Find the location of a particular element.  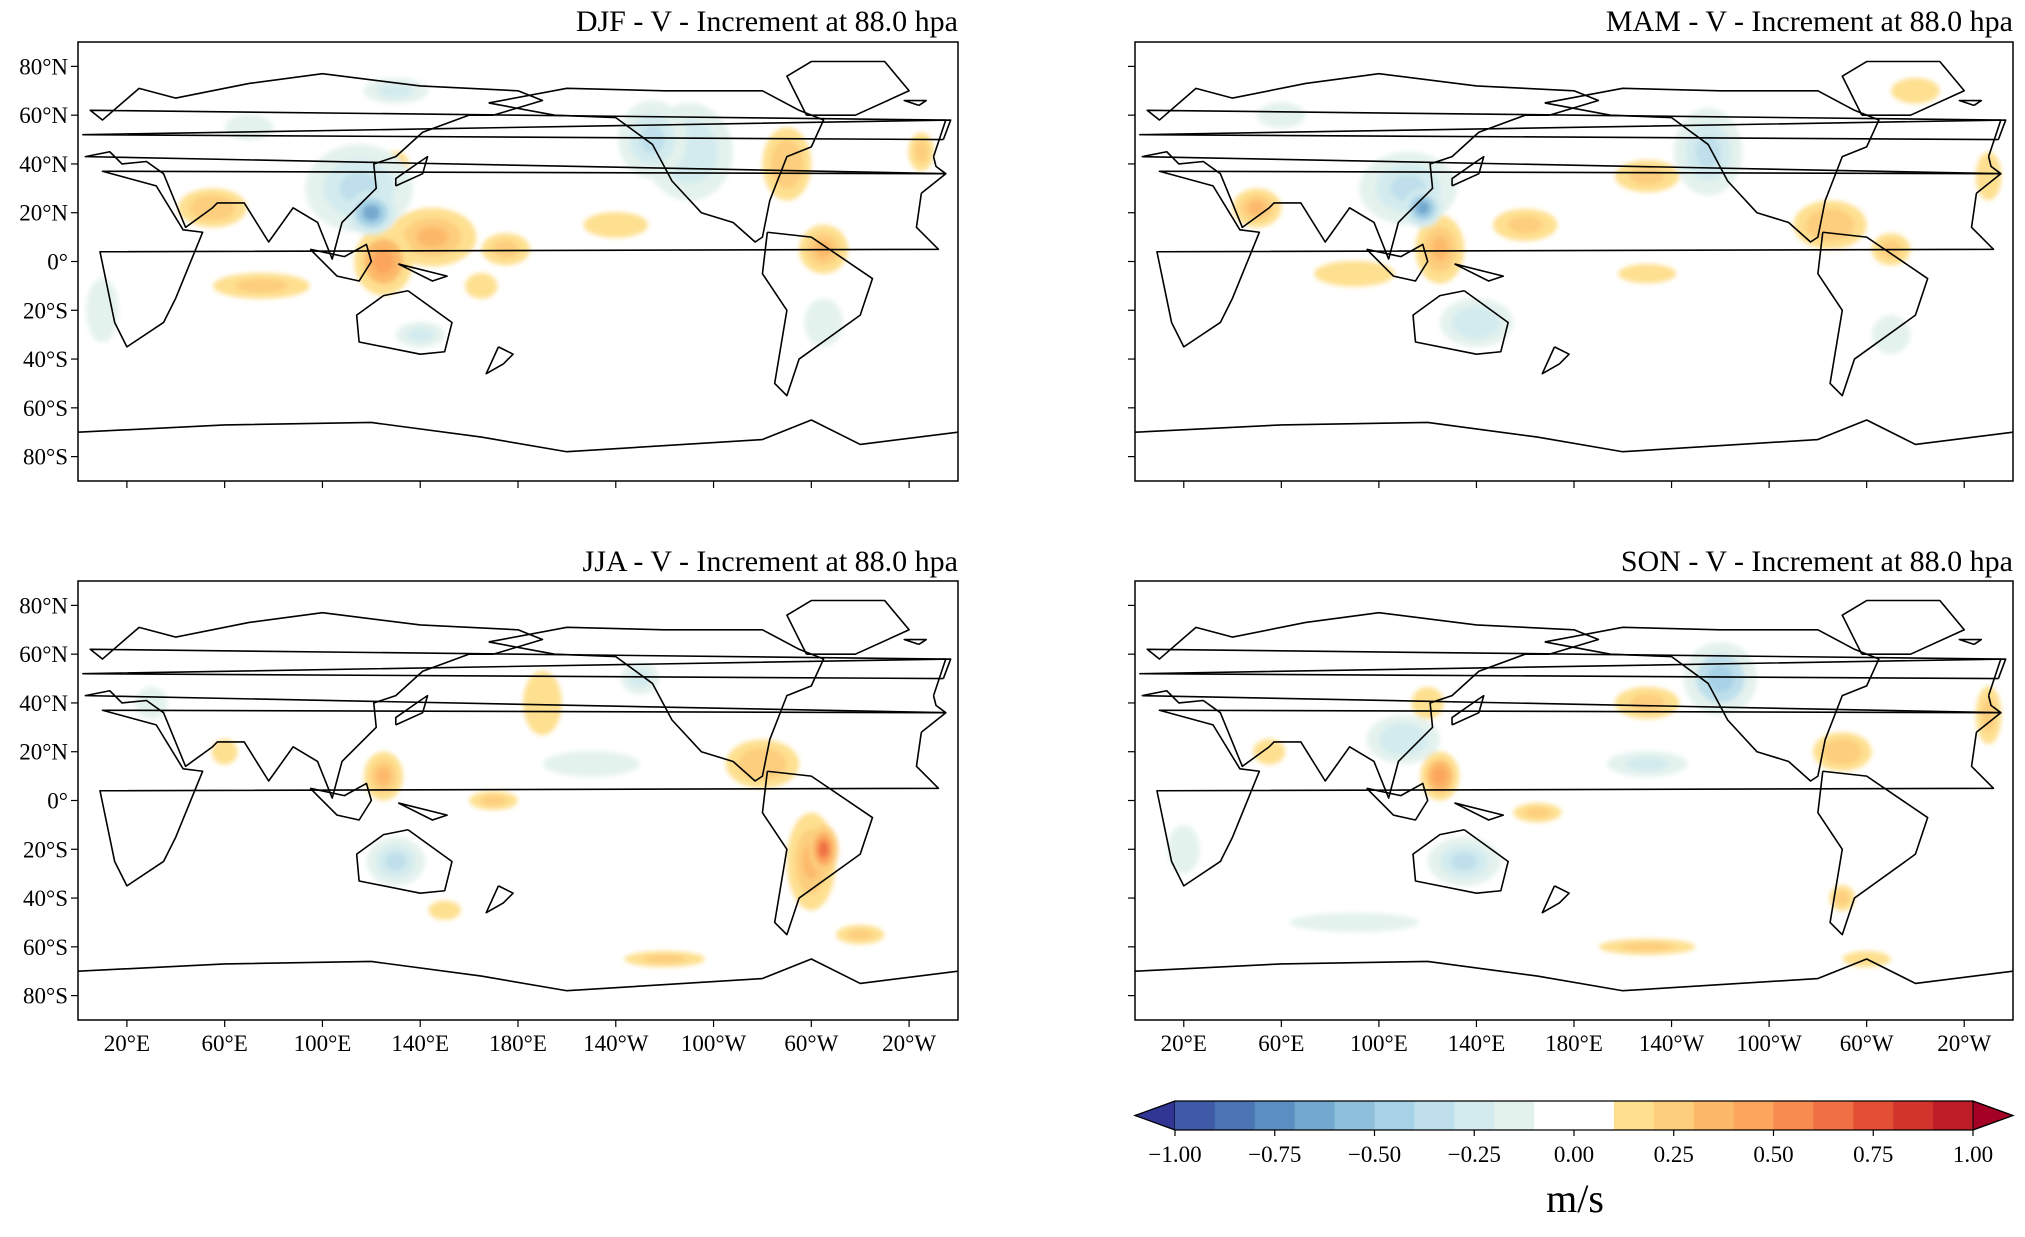

y-tick-label: 80°N is located at coordinates (43, 66).